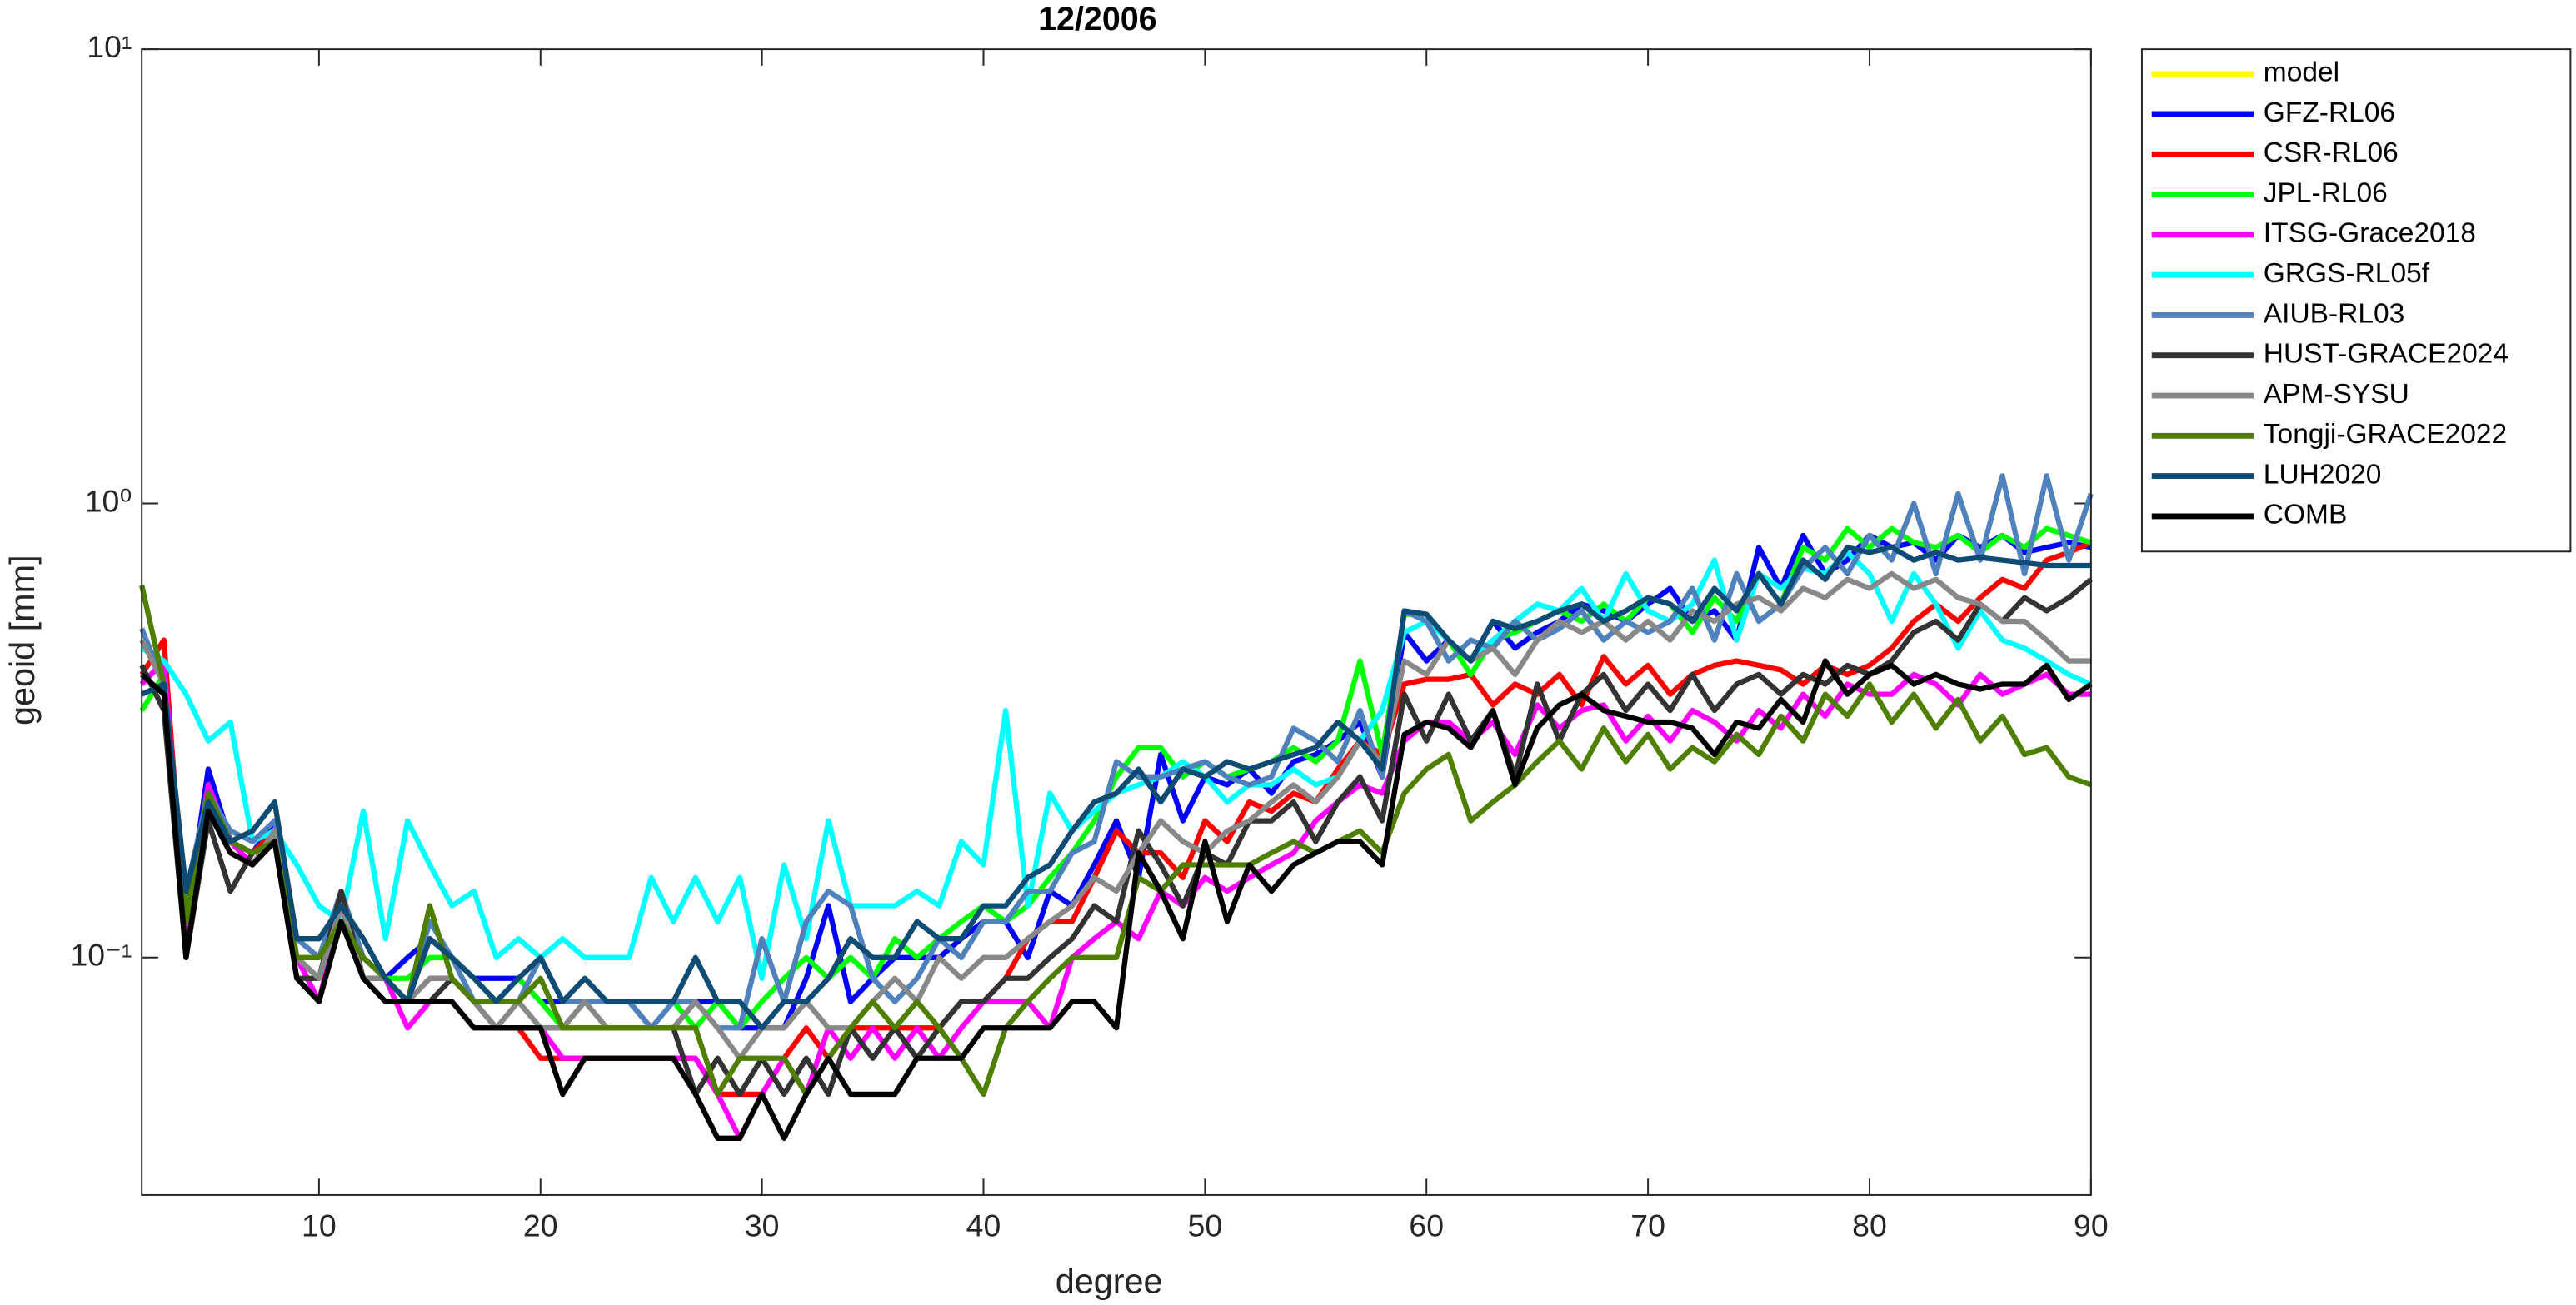 The width and height of the screenshot is (2576, 1305). Describe the element at coordinates (2334, 313) in the screenshot. I see `legend-label: AIUB-RL03` at that location.